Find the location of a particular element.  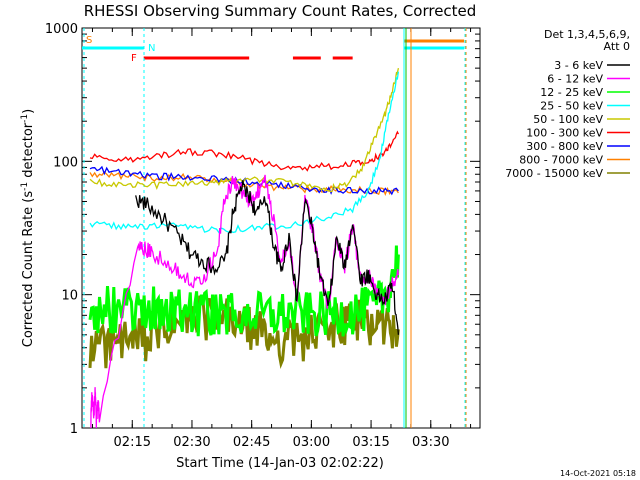

y-axis-label-sup2: -1 is located at coordinates (25, 118).